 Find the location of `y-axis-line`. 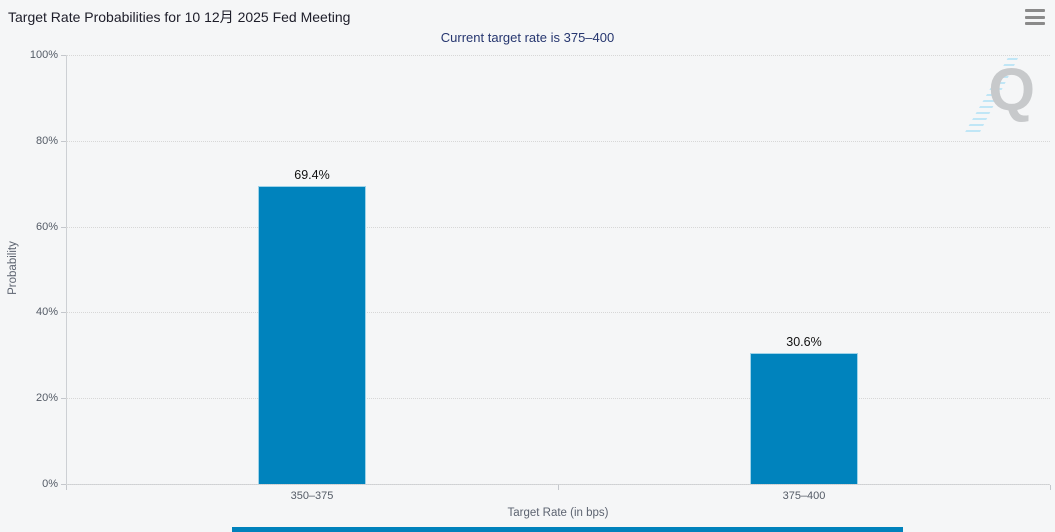

y-axis-line is located at coordinates (66, 271).